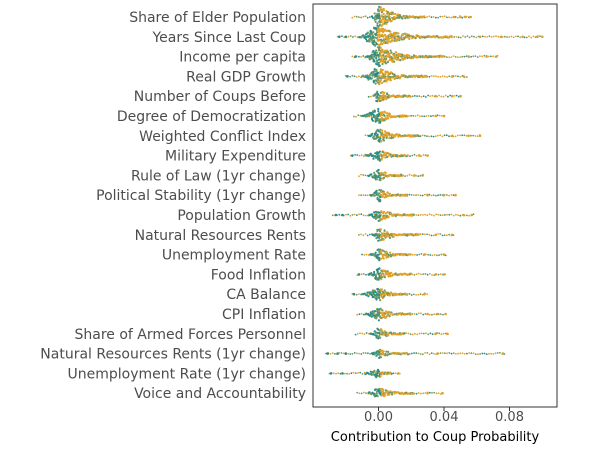 This screenshot has height=469, width=590. What do you see at coordinates (201, 196) in the screenshot?
I see `feature-label: Political Stability (1yr change)` at bounding box center [201, 196].